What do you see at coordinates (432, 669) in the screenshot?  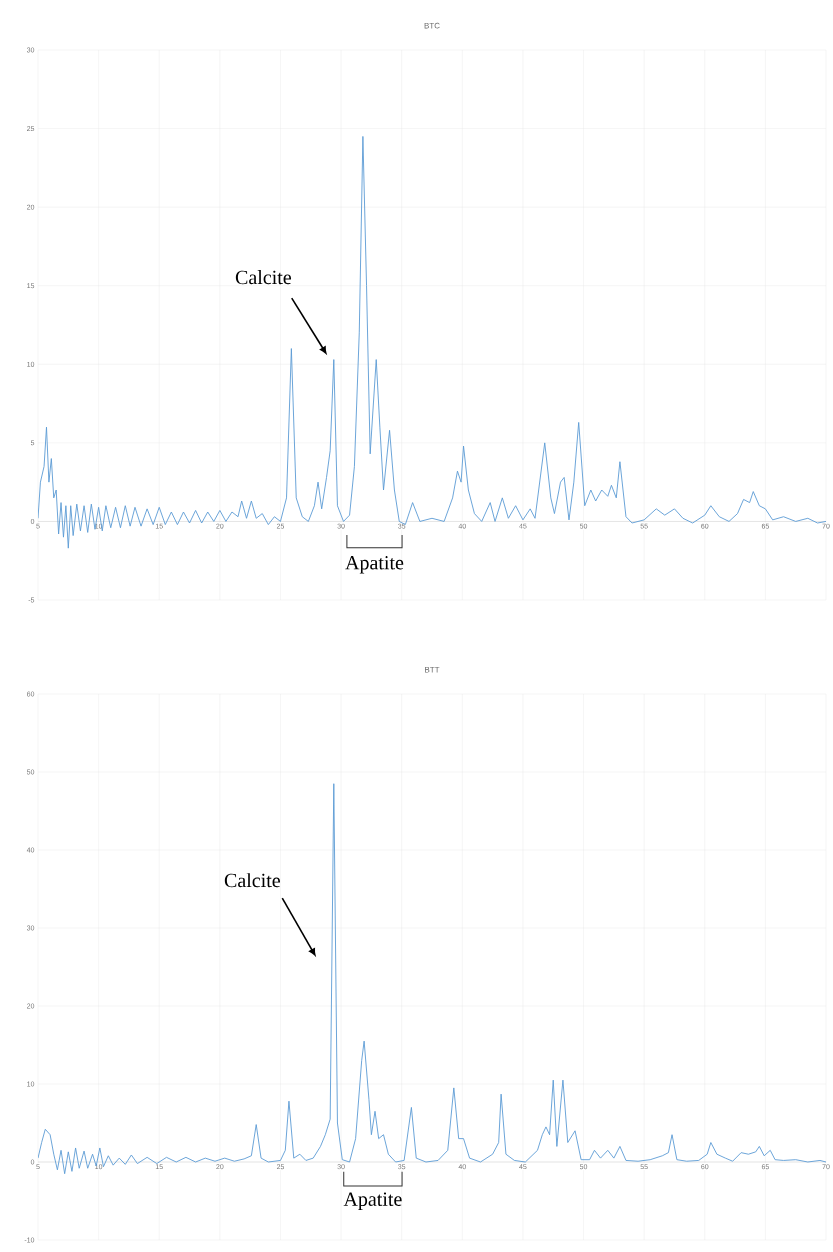 I see `chart-title: BTT` at bounding box center [432, 669].